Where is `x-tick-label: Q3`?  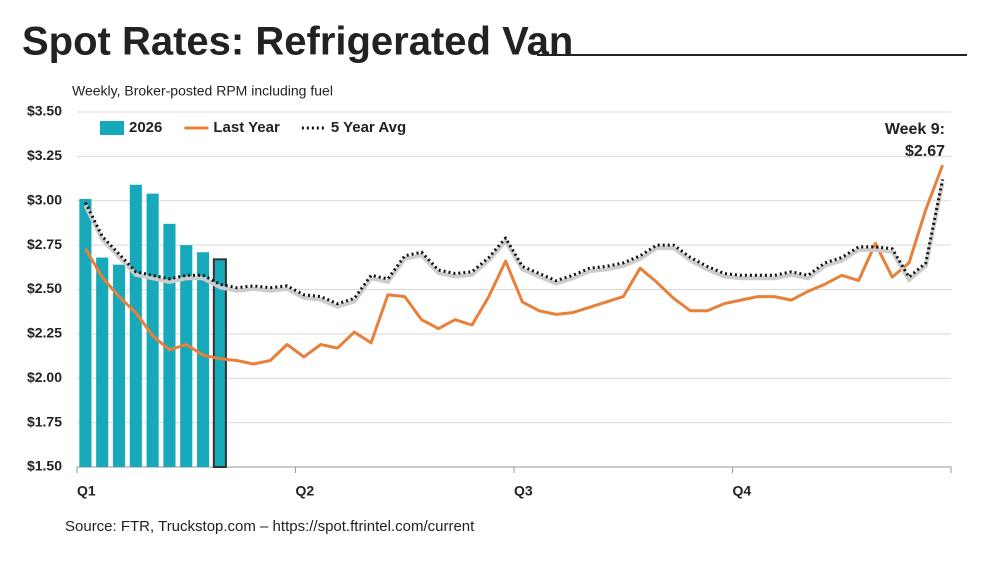 x-tick-label: Q3 is located at coordinates (523, 491).